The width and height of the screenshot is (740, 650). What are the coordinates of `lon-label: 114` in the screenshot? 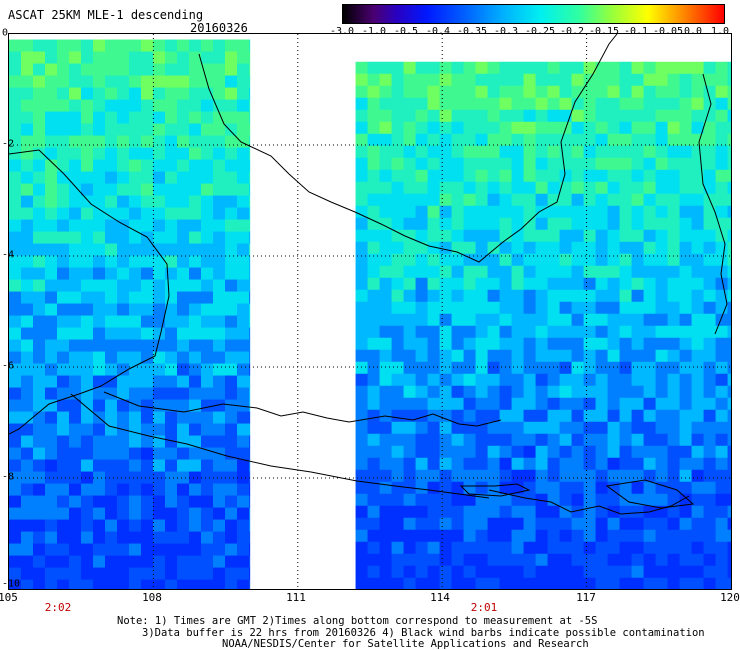 It's located at (440, 597).